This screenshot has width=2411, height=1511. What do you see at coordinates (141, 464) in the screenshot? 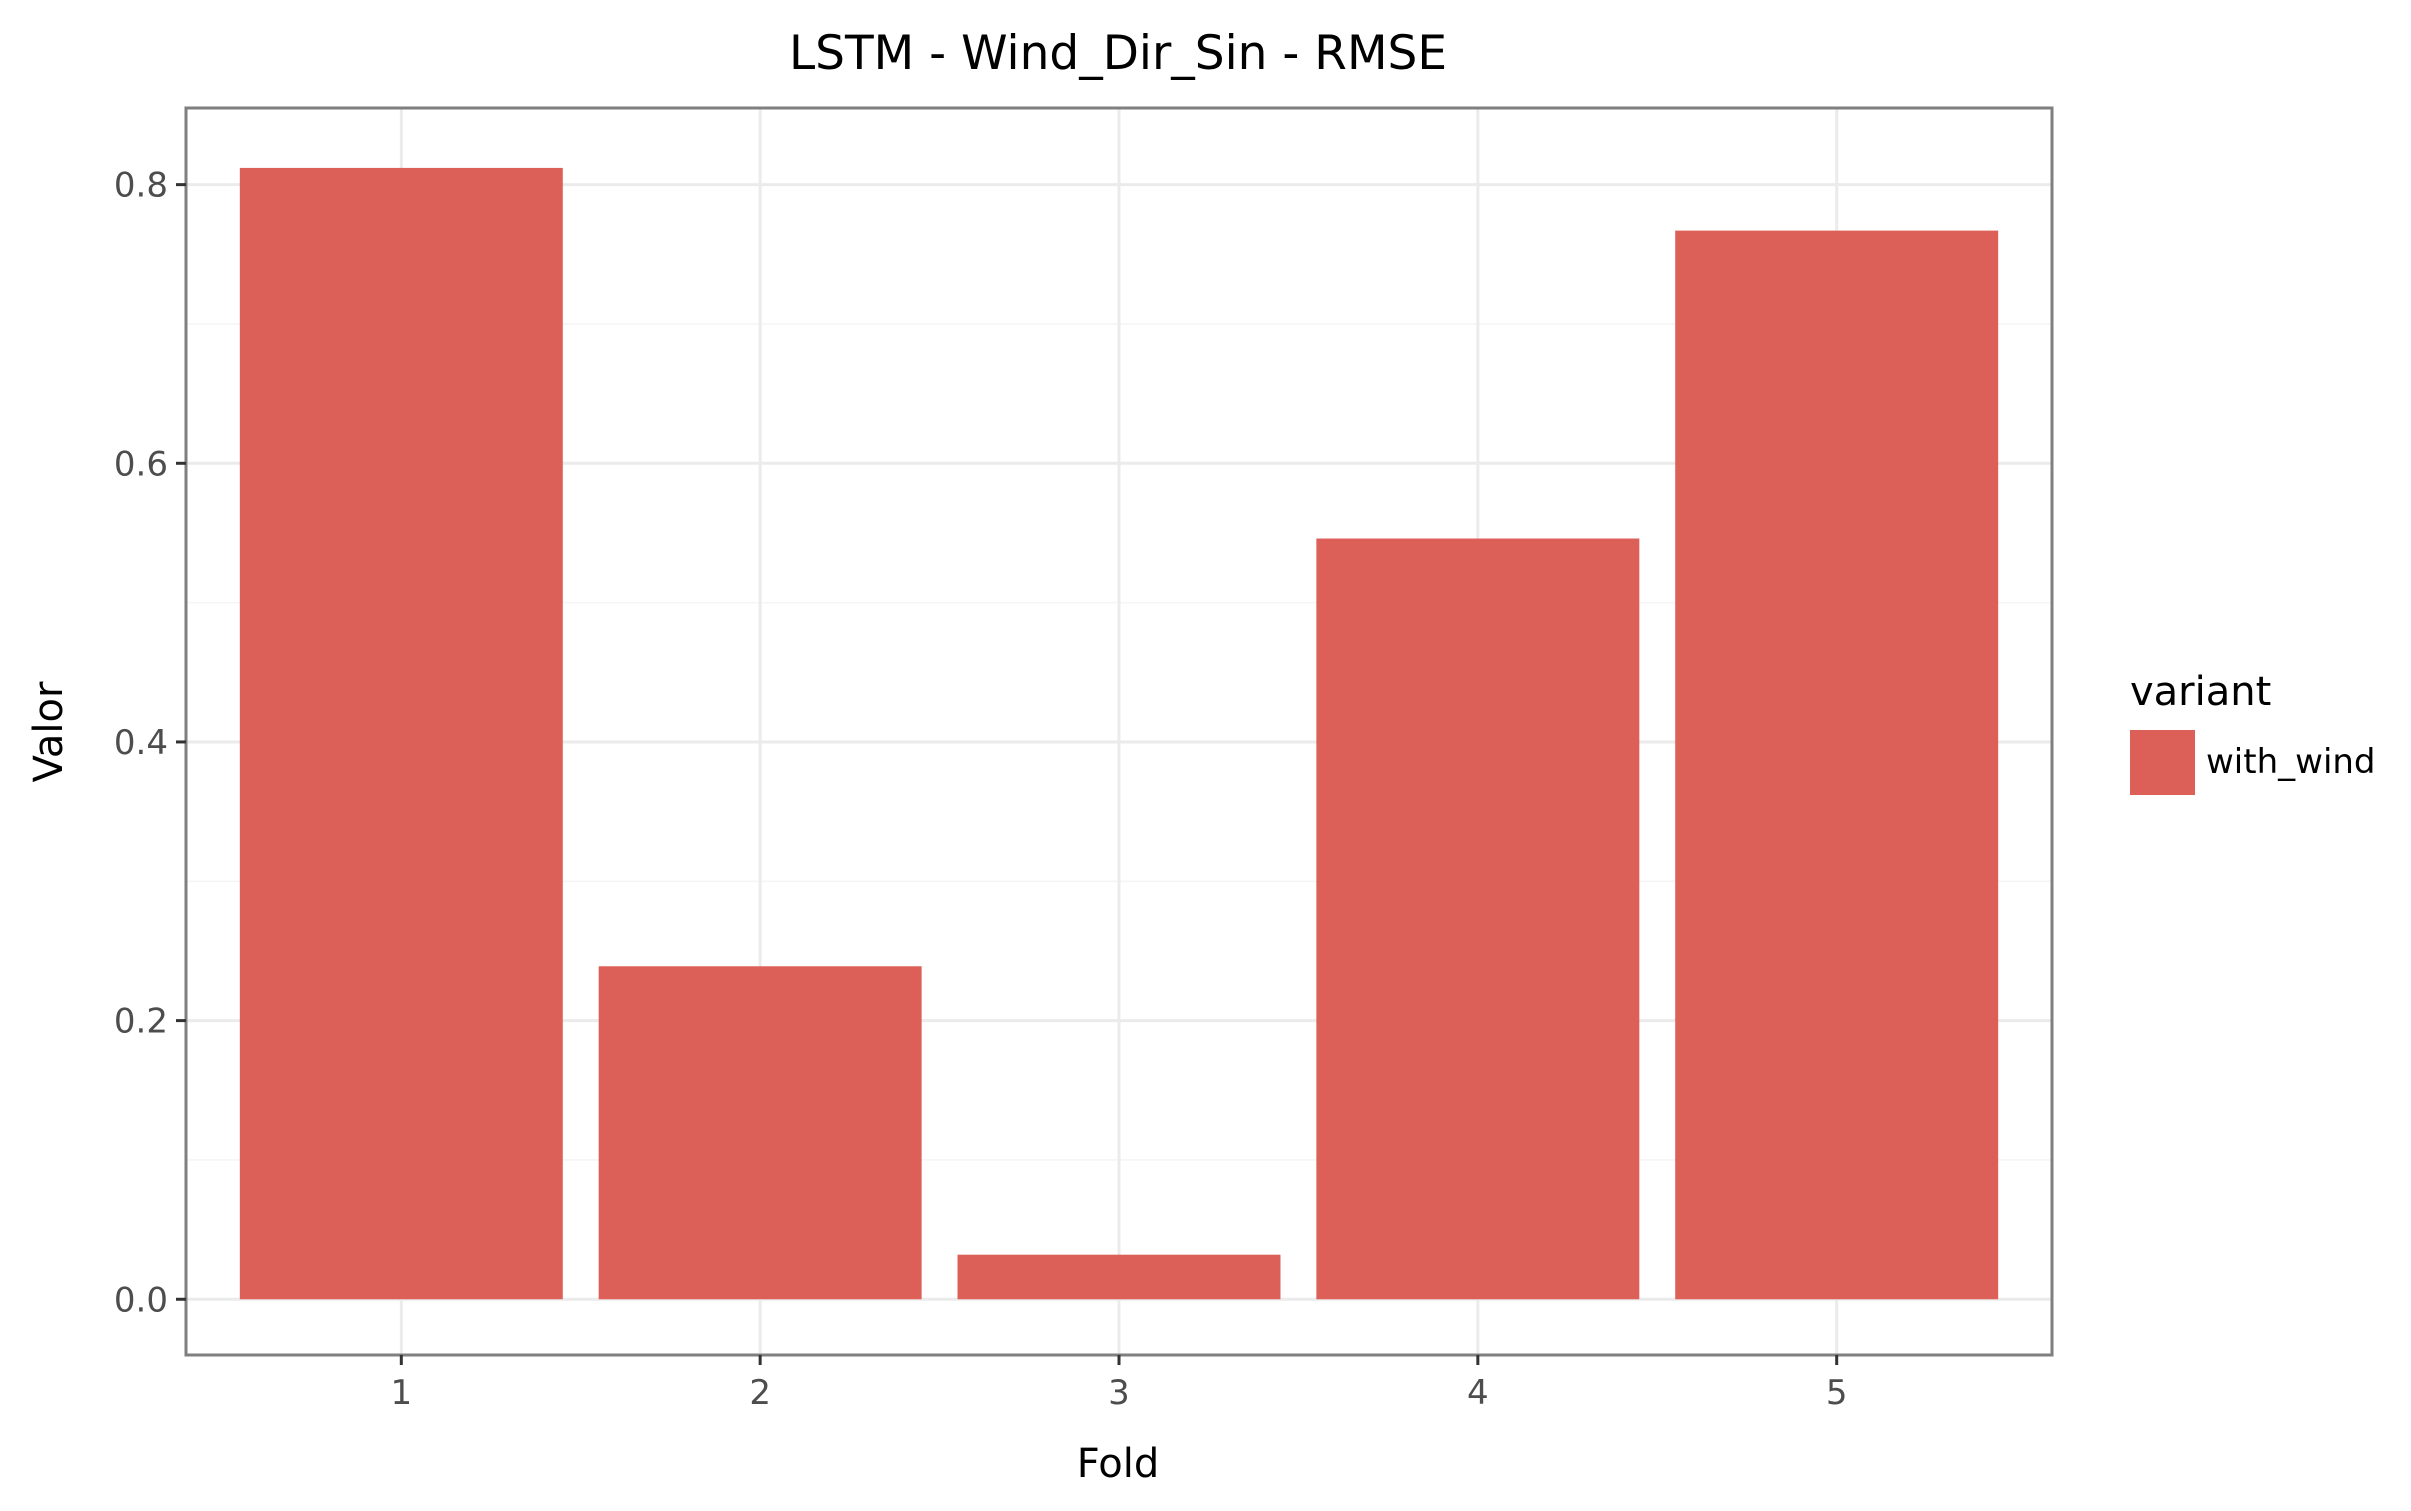
I see `y-tick-label: 0.6` at bounding box center [141, 464].